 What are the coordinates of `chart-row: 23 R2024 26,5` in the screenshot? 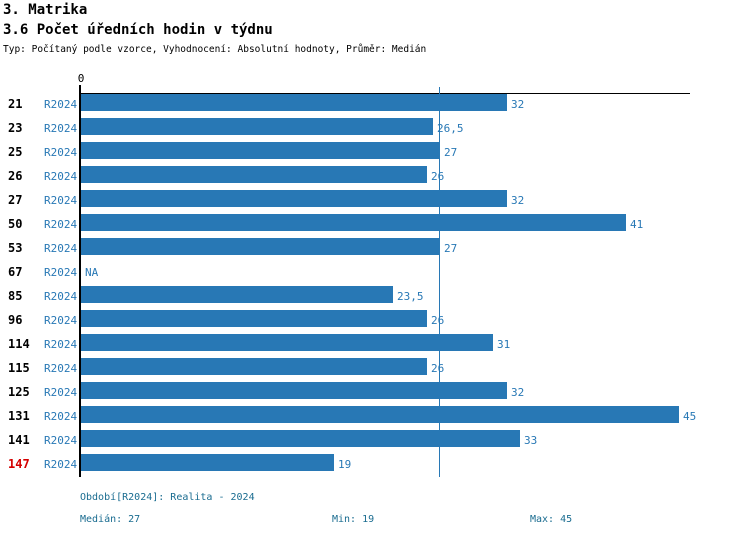 It's located at (375, 129).